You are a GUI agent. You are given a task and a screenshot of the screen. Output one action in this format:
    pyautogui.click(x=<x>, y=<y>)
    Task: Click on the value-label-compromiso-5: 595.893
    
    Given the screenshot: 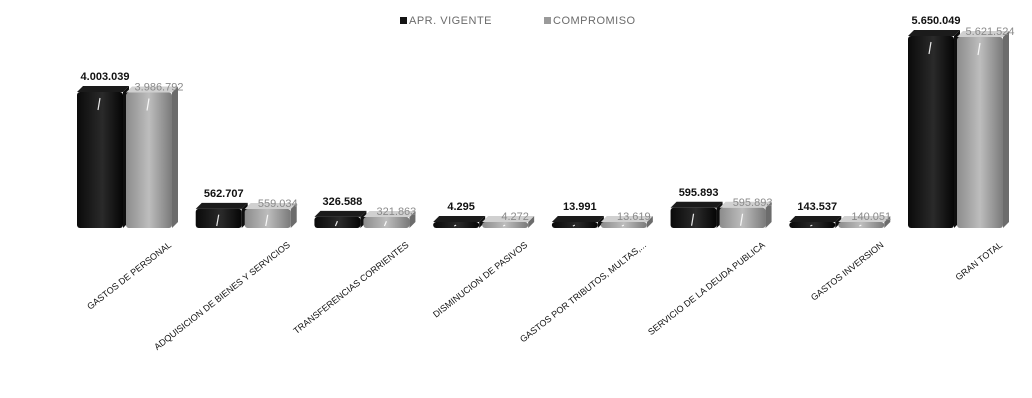 What is the action you would take?
    pyautogui.click(x=753, y=203)
    